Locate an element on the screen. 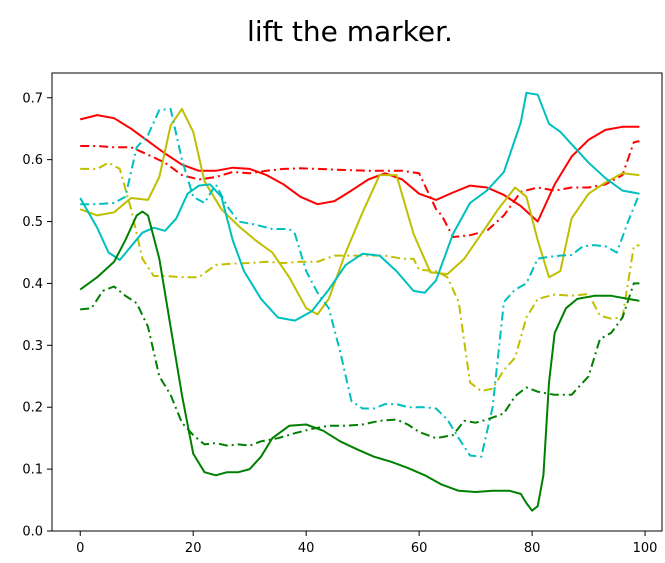 The height and width of the screenshot is (563, 665). y-tick-label: 0.7 is located at coordinates (32, 98).